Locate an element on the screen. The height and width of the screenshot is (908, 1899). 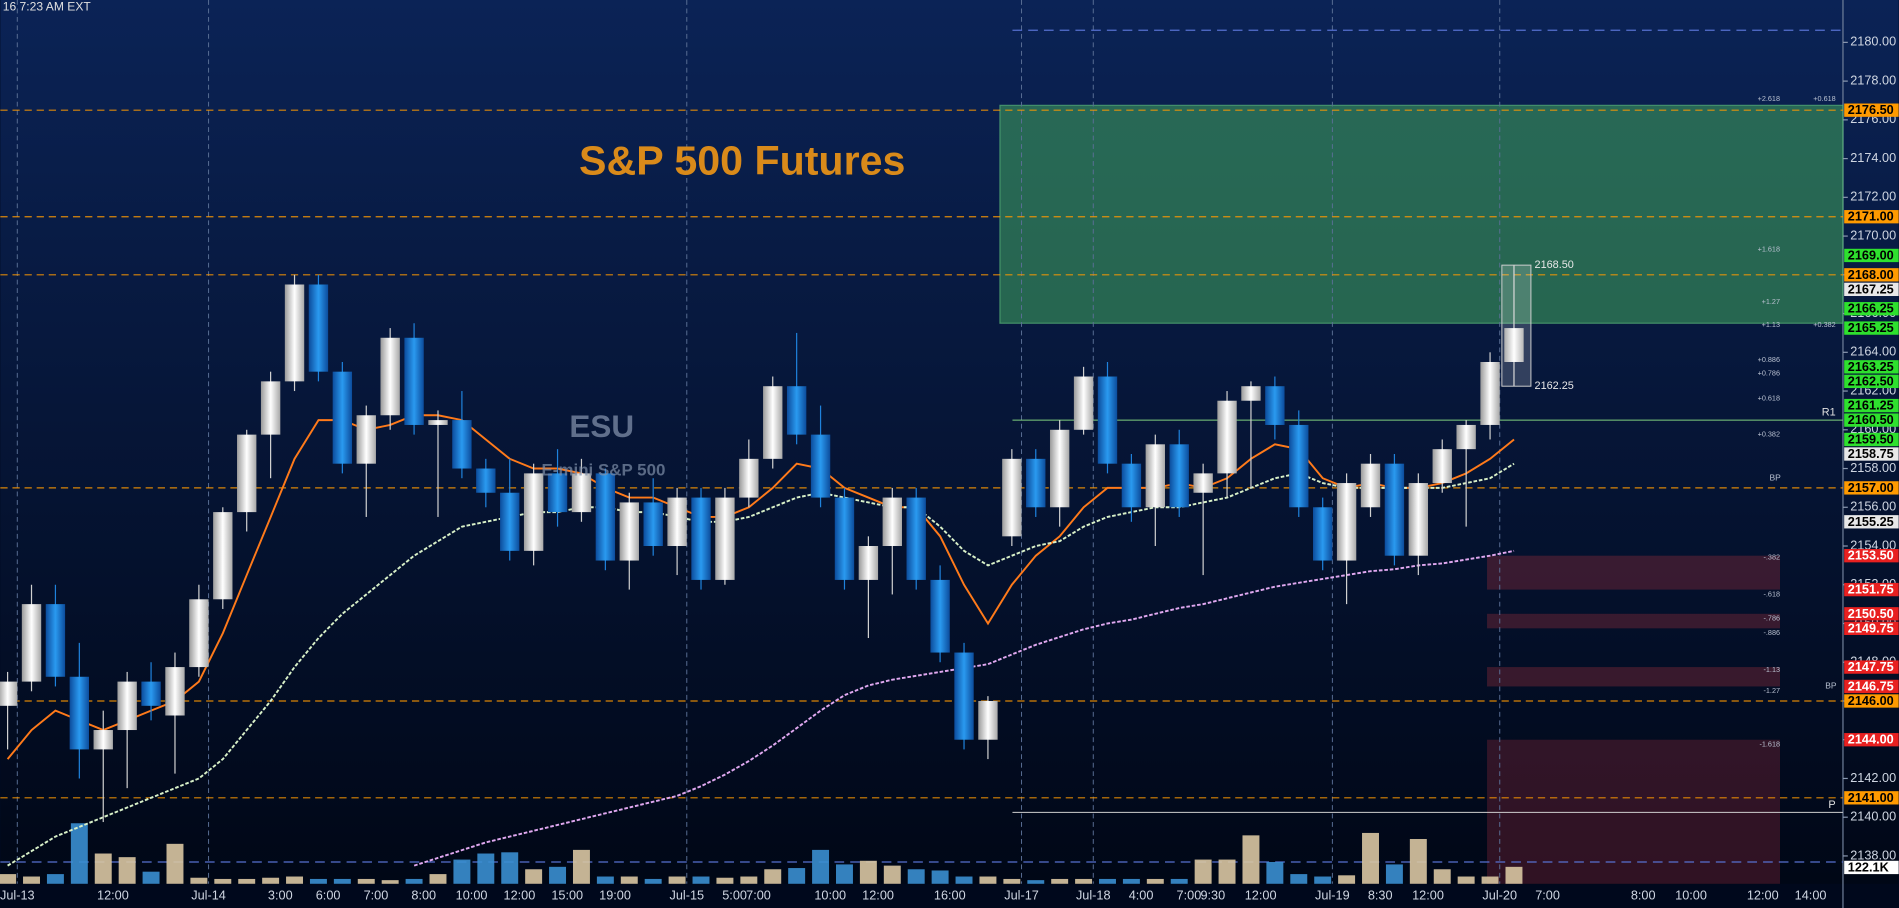
x-tick-label: Jul-17 is located at coordinates (1021, 894).